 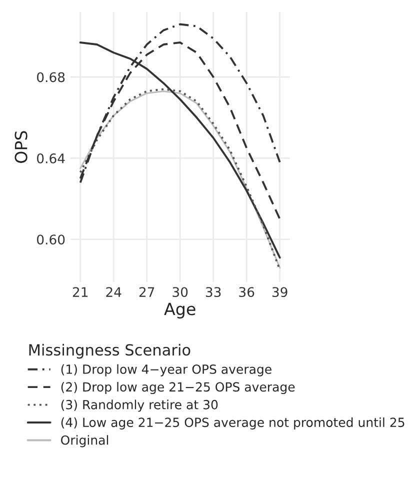 I want to click on y-tick-label: 0.68, so click(x=51, y=77).